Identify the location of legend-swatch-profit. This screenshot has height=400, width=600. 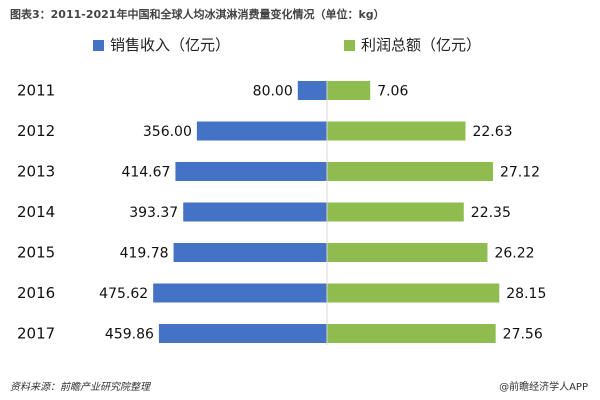
(349, 45).